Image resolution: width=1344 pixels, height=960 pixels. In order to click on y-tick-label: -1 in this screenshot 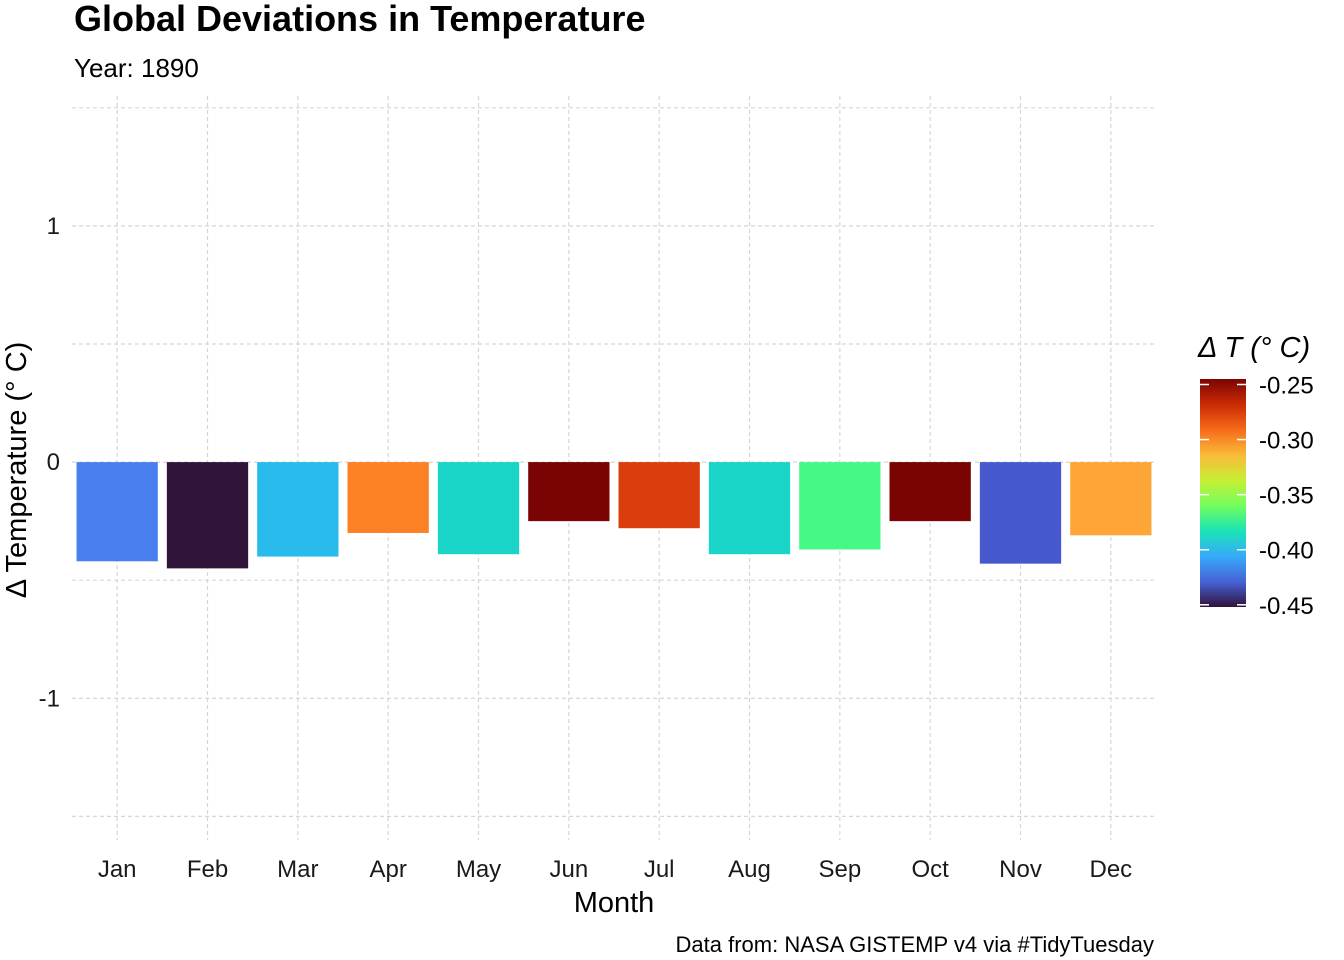, I will do `click(49, 698)`.